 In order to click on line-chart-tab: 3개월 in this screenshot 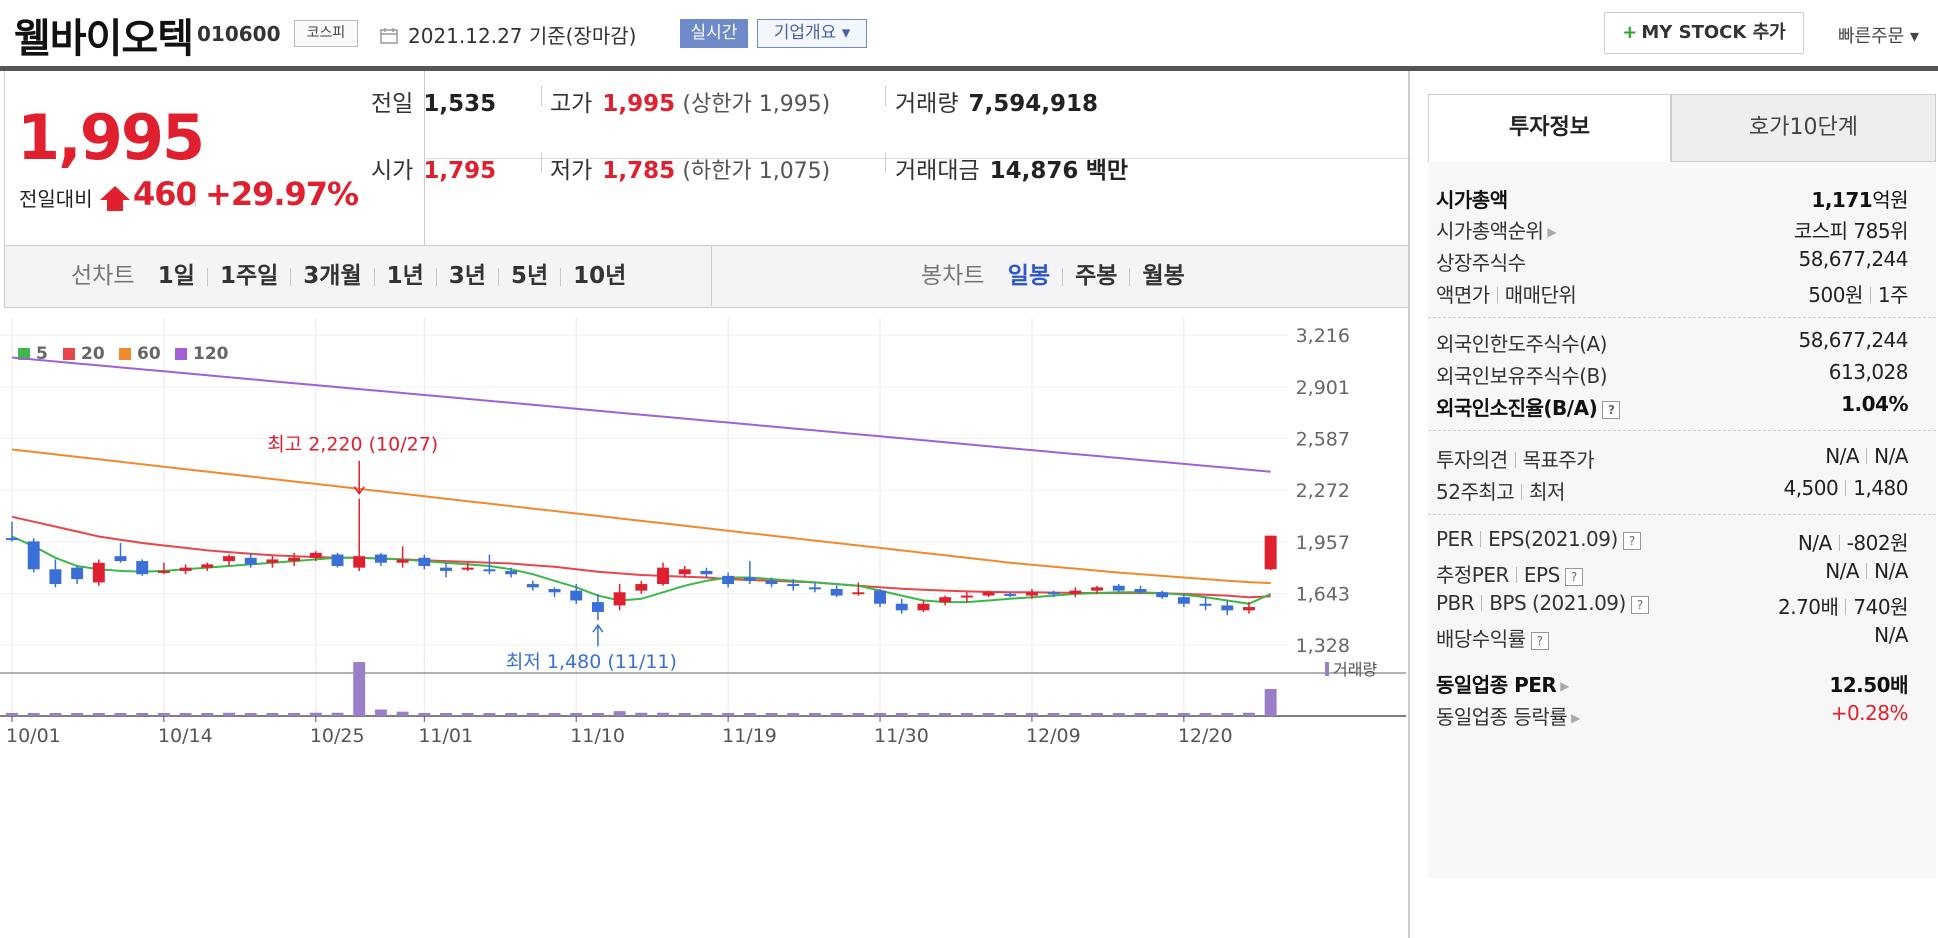, I will do `click(332, 276)`.